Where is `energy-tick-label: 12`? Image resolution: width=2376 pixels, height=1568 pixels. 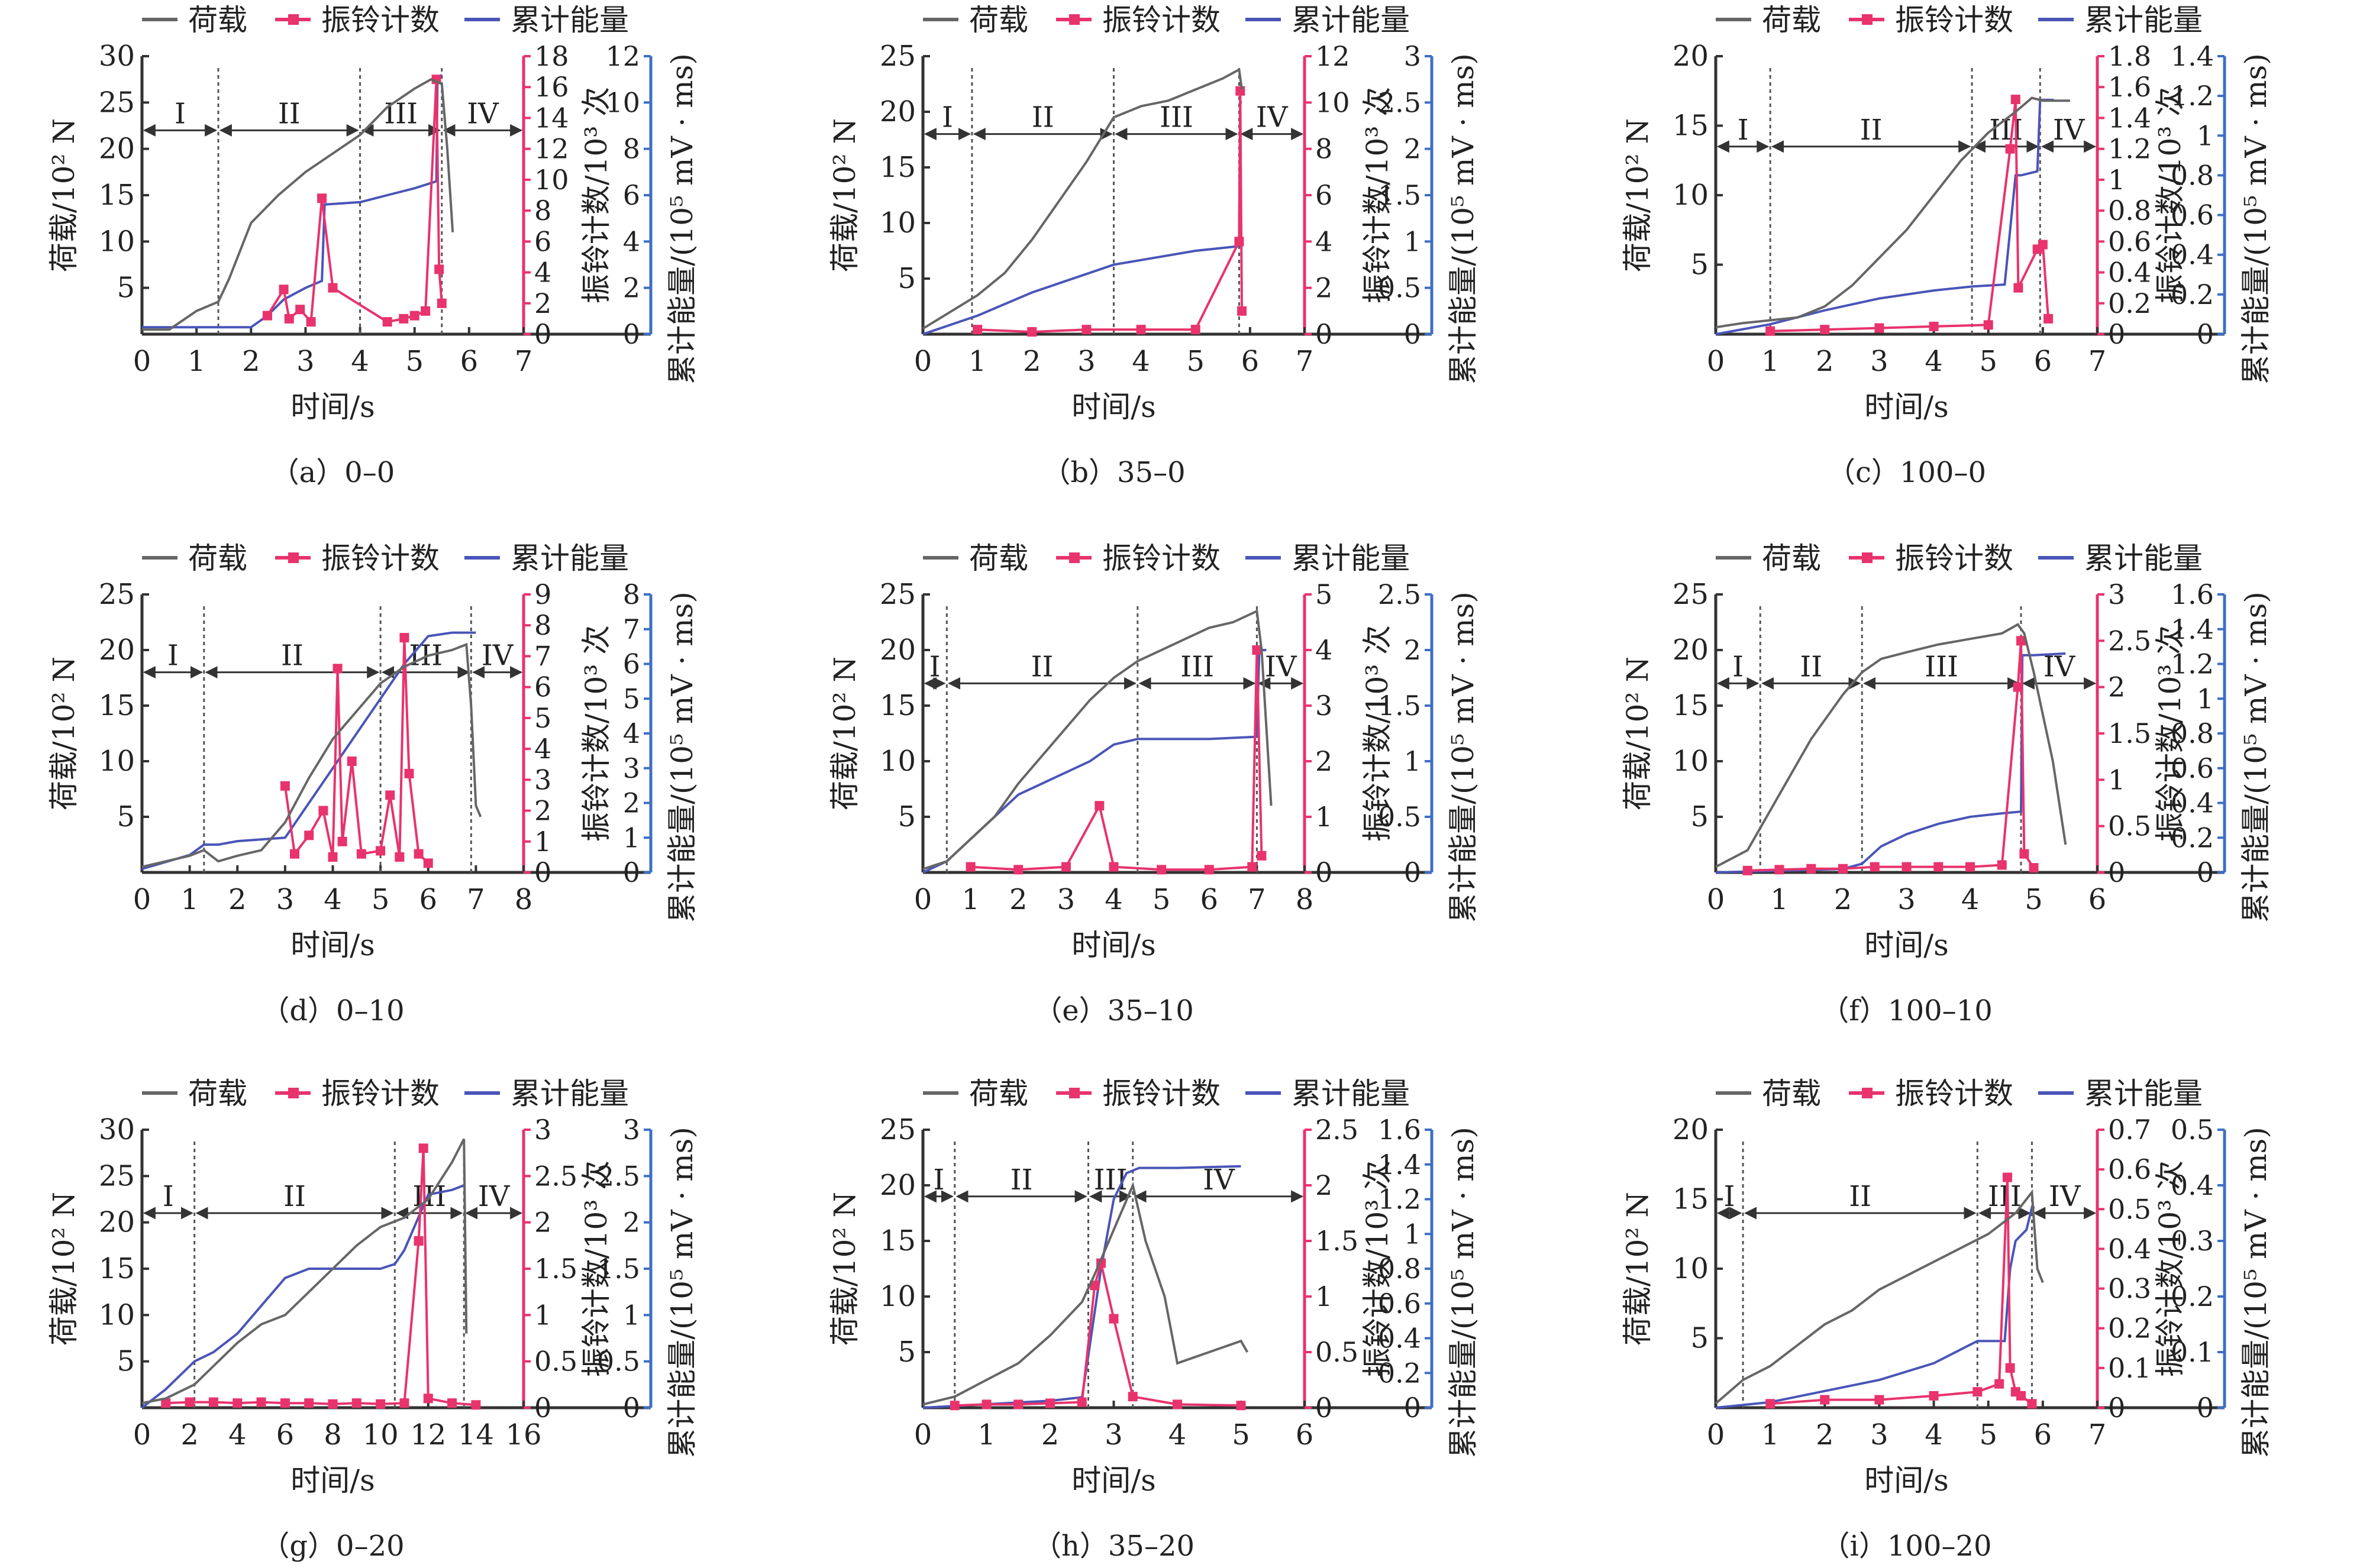
energy-tick-label: 12 is located at coordinates (623, 56).